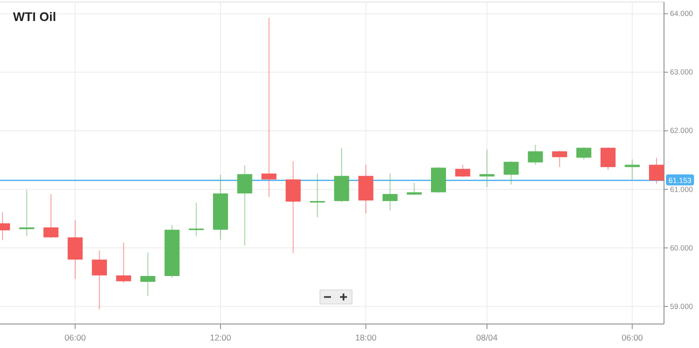 Image resolution: width=699 pixels, height=348 pixels. What do you see at coordinates (366, 337) in the screenshot?
I see `x-tick-label: 18:00` at bounding box center [366, 337].